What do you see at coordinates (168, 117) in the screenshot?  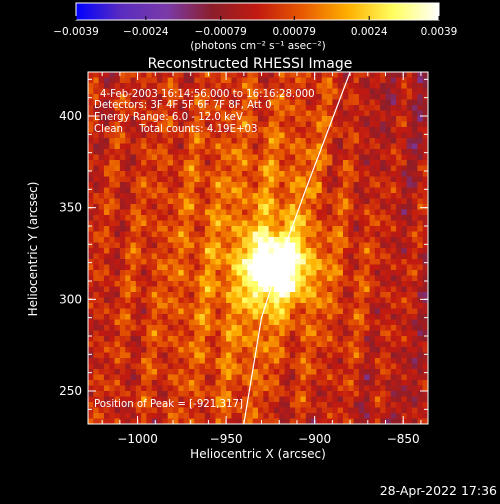 I see `annotation-energy-range: Energy Range: 6.0 - 12.0 keV` at bounding box center [168, 117].